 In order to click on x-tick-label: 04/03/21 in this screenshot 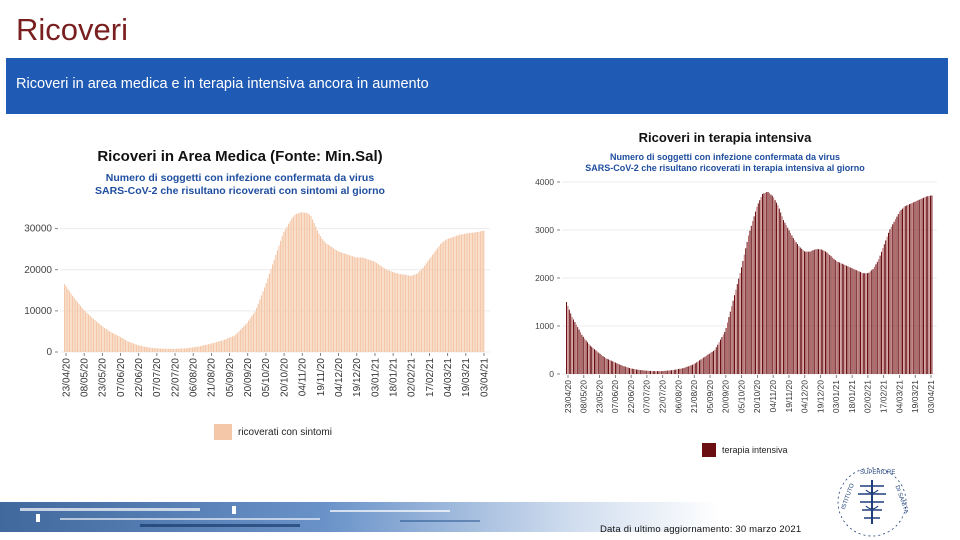, I will do `click(899, 396)`.